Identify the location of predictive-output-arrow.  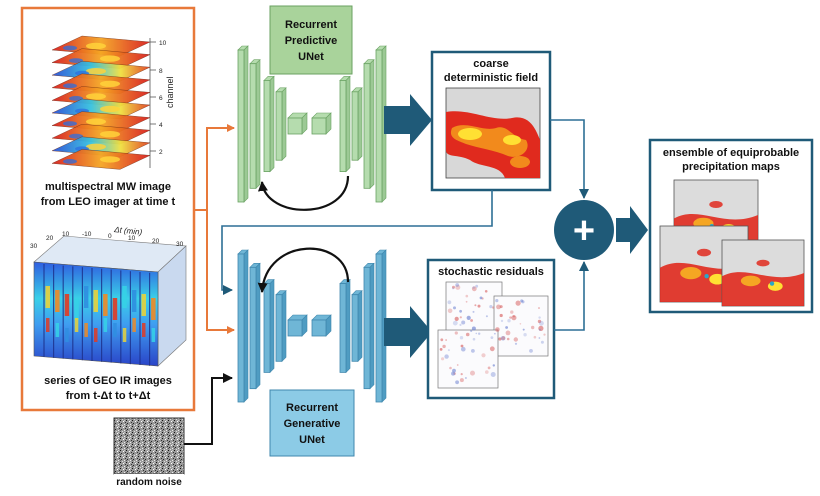
(408, 120).